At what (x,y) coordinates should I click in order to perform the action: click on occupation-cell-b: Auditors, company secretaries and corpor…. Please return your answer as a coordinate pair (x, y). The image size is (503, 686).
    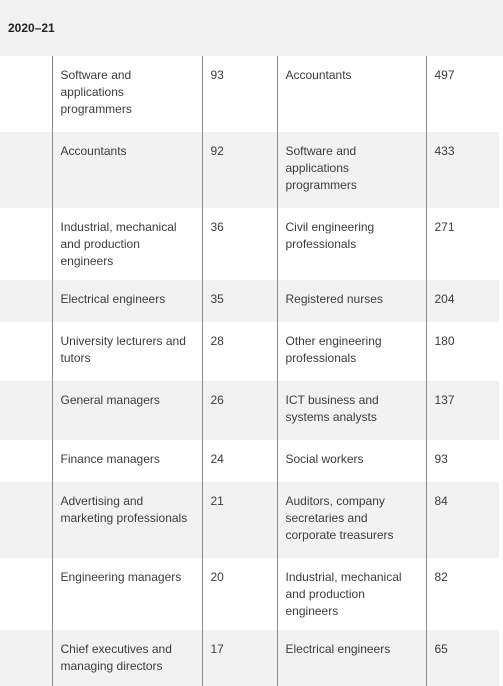
    Looking at the image, I should click on (352, 520).